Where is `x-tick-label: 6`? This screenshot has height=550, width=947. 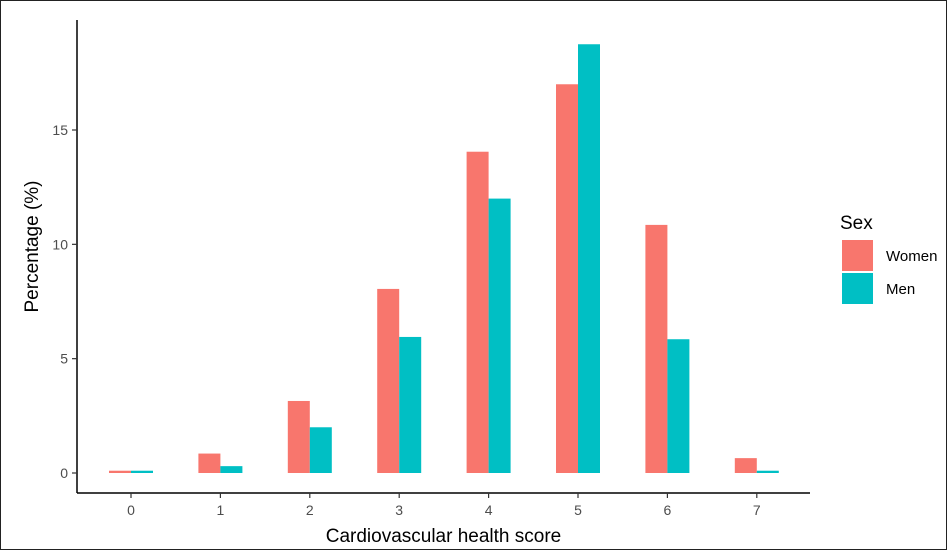
x-tick-label: 6 is located at coordinates (668, 510).